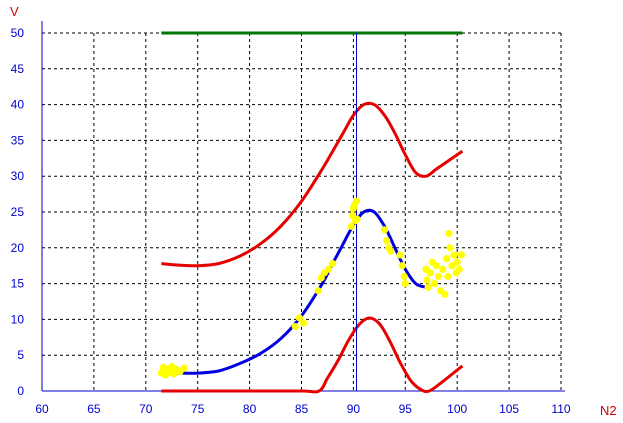  I want to click on y-tick-label: 20, so click(18, 248).